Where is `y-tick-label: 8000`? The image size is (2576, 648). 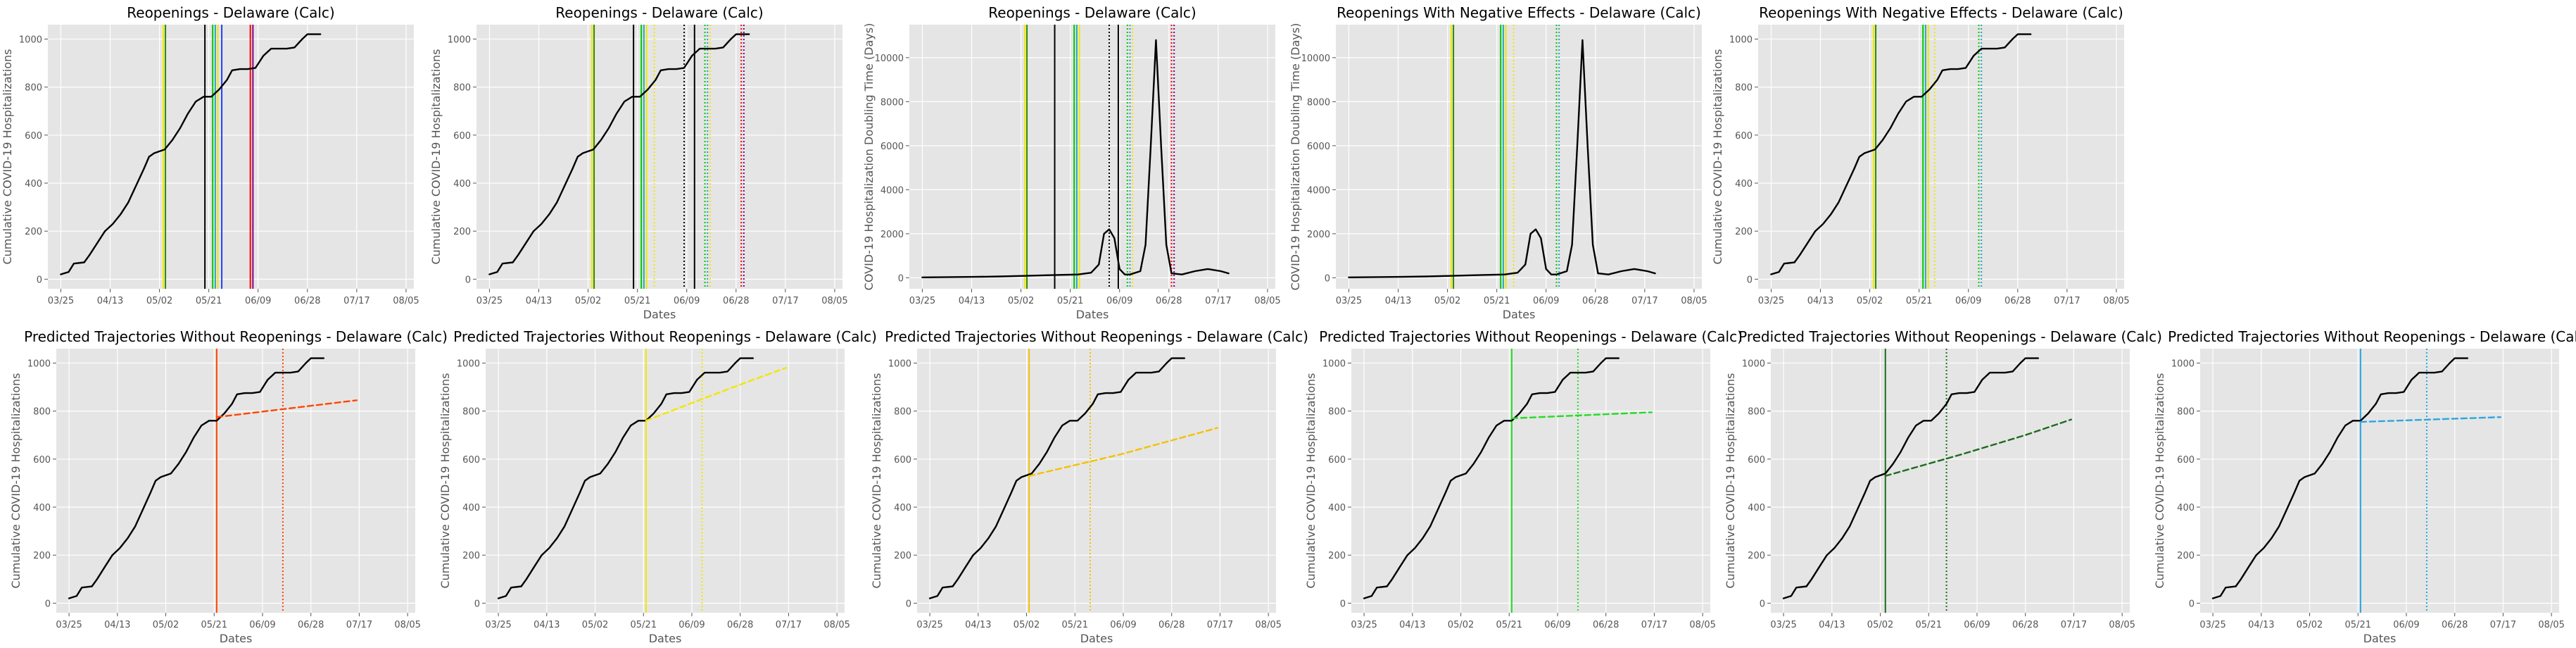
y-tick-label: 8000 is located at coordinates (1318, 103).